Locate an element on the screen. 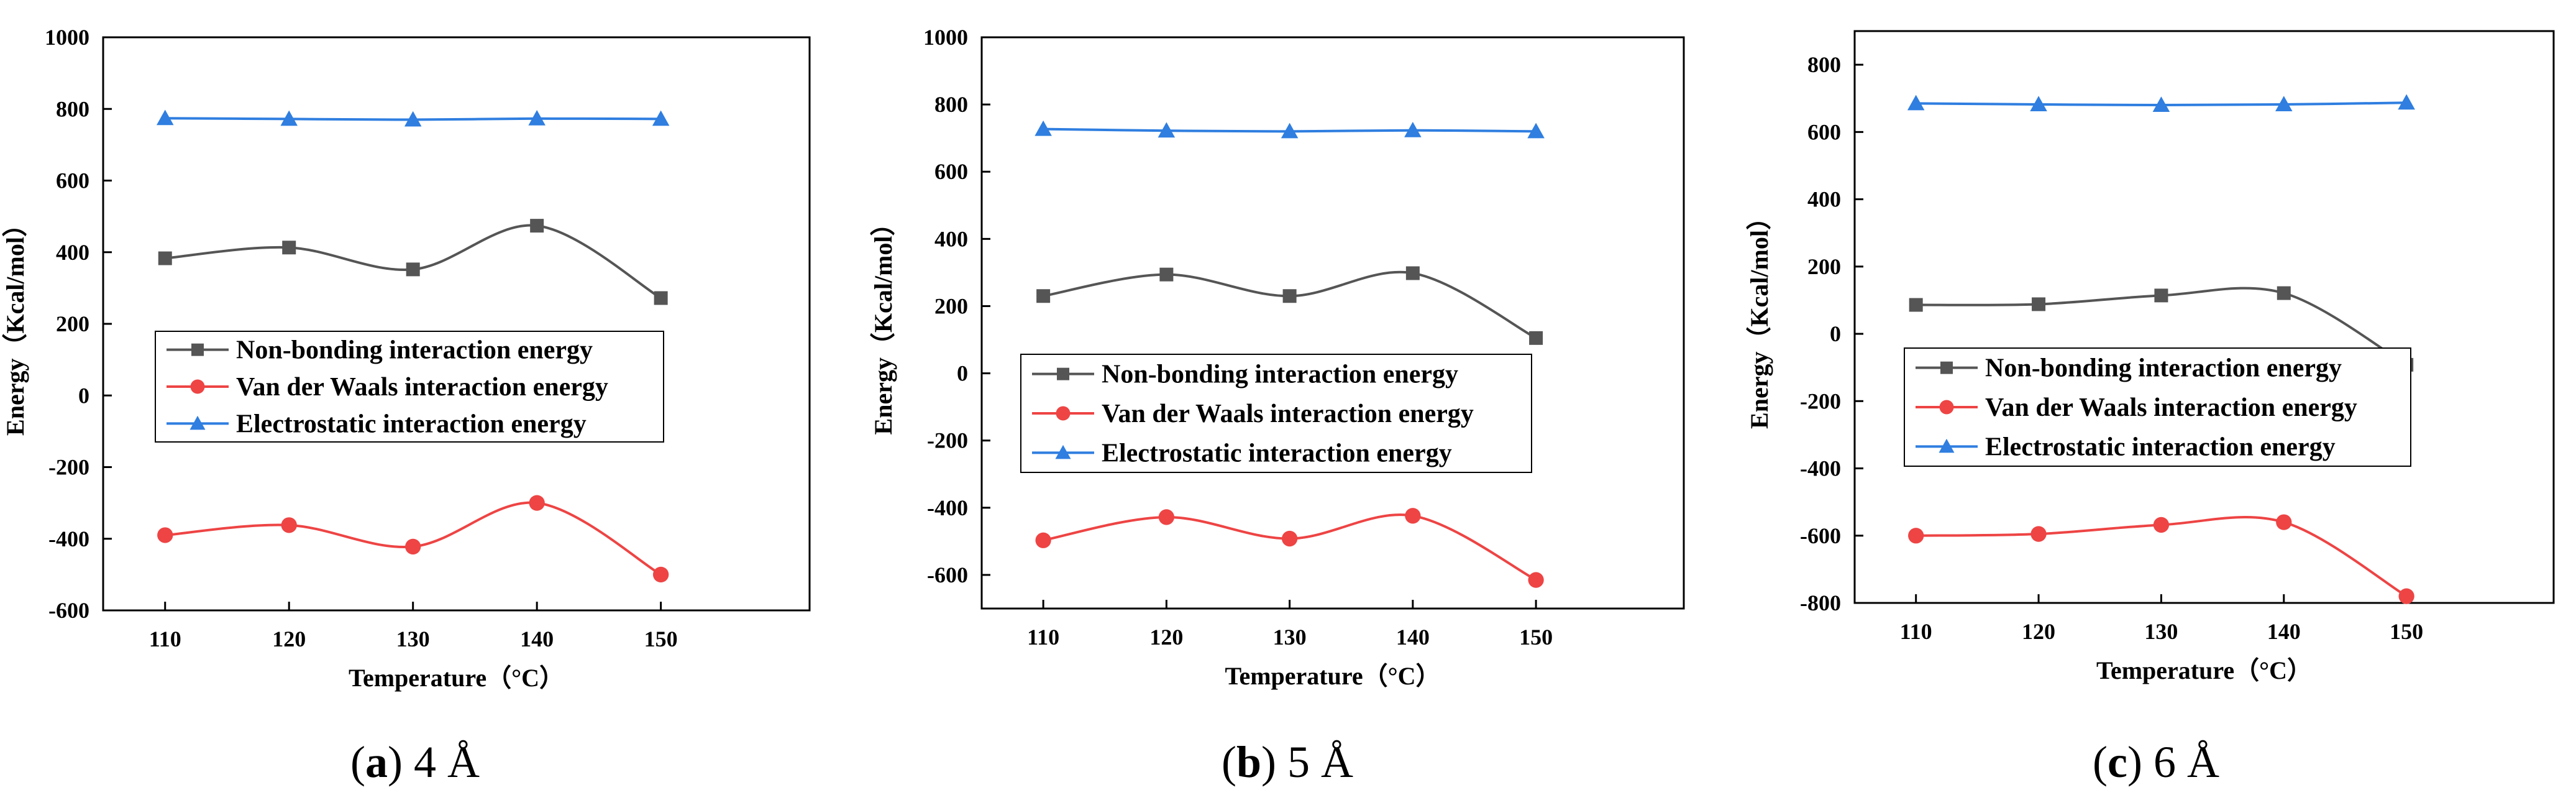 The image size is (2576, 795). legend-box-c is located at coordinates (2157, 407).